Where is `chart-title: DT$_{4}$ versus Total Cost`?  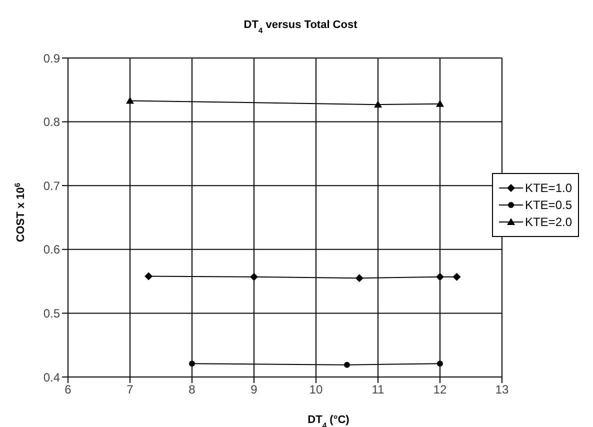 chart-title: DT$_{4}$ versus Total Cost is located at coordinates (301, 26).